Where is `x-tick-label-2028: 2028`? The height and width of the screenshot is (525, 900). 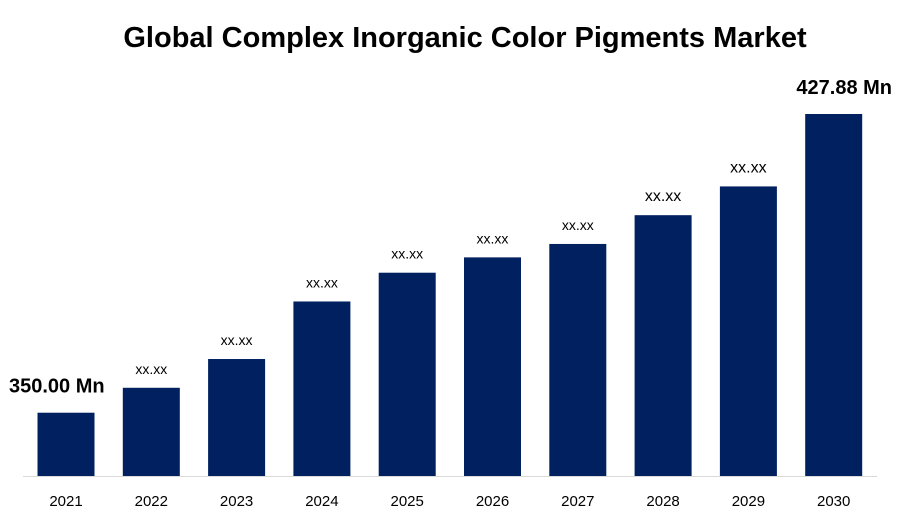 x-tick-label-2028: 2028 is located at coordinates (662, 501).